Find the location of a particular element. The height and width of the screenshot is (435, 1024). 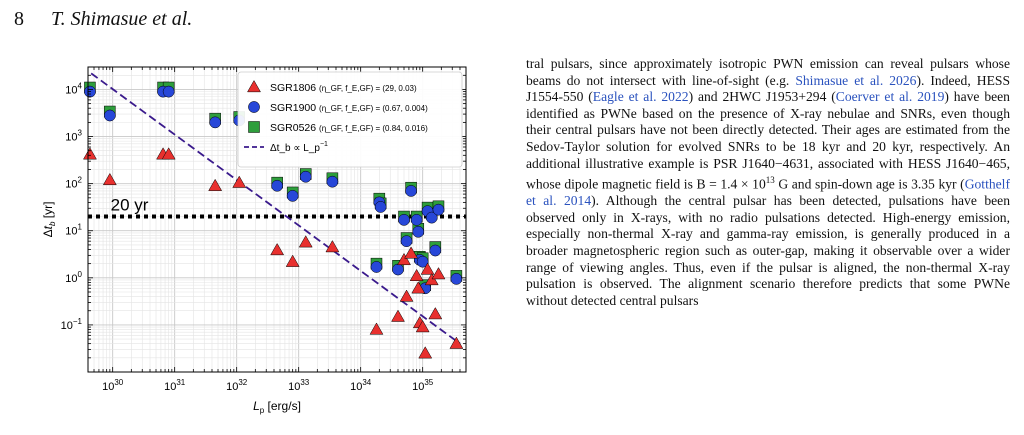

page-header: 8 T. Shimasue et al. is located at coordinates (103, 19).